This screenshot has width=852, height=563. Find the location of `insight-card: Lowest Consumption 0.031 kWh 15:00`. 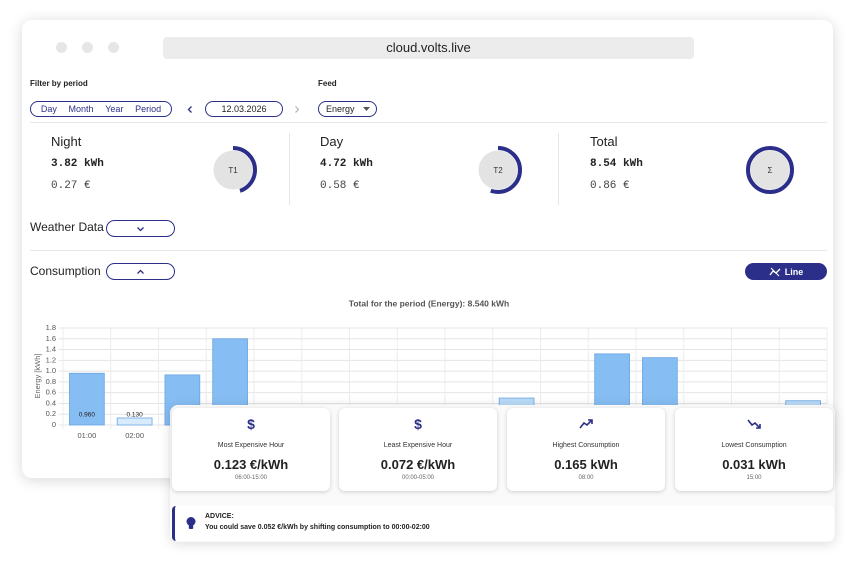

insight-card: Lowest Consumption 0.031 kWh 15:00 is located at coordinates (754, 449).